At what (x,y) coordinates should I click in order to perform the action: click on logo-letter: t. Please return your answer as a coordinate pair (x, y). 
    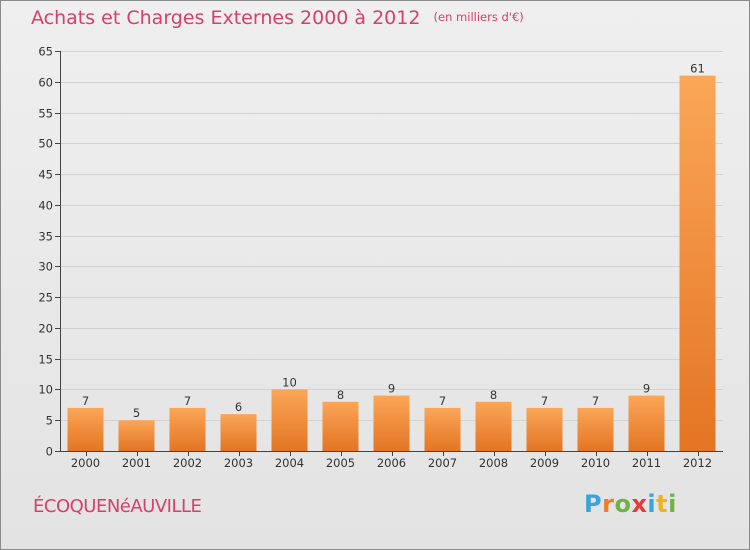
    Looking at the image, I should click on (662, 504).